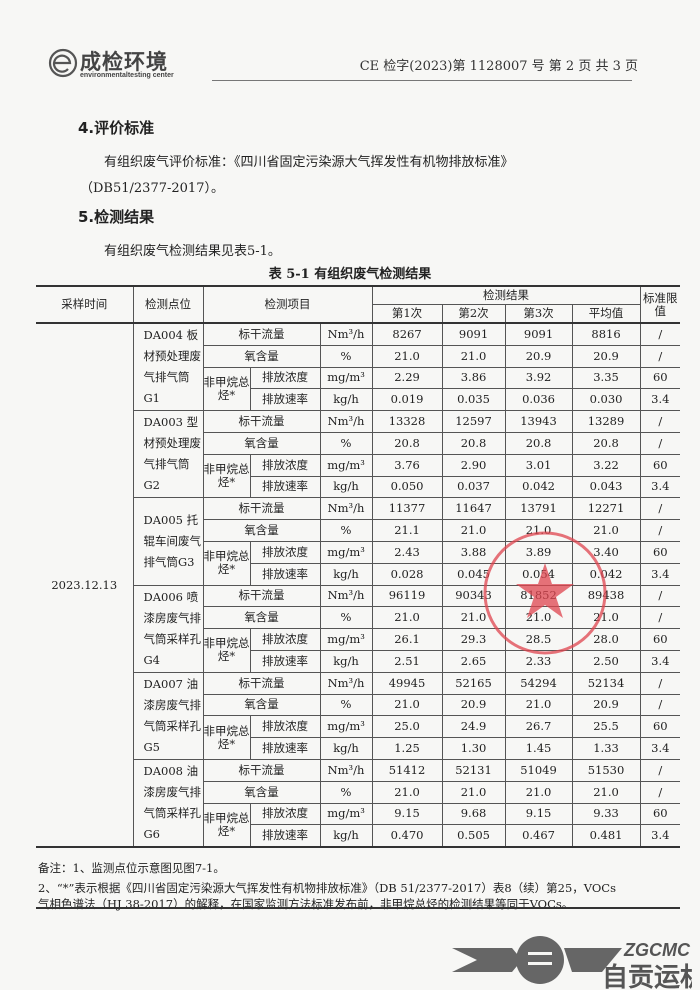  What do you see at coordinates (538, 509) in the screenshot?
I see `value-r3: 13791` at bounding box center [538, 509].